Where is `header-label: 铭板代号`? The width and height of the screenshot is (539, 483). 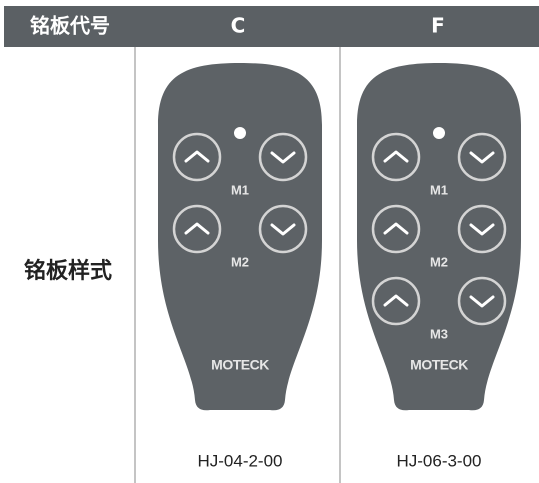
header-label: 铭板代号 is located at coordinates (70, 26).